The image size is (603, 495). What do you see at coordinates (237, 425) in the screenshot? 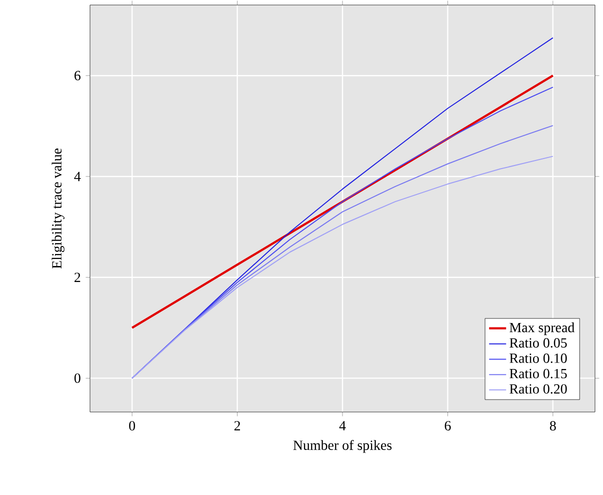
I see `x-tick-label: 2` at bounding box center [237, 425].